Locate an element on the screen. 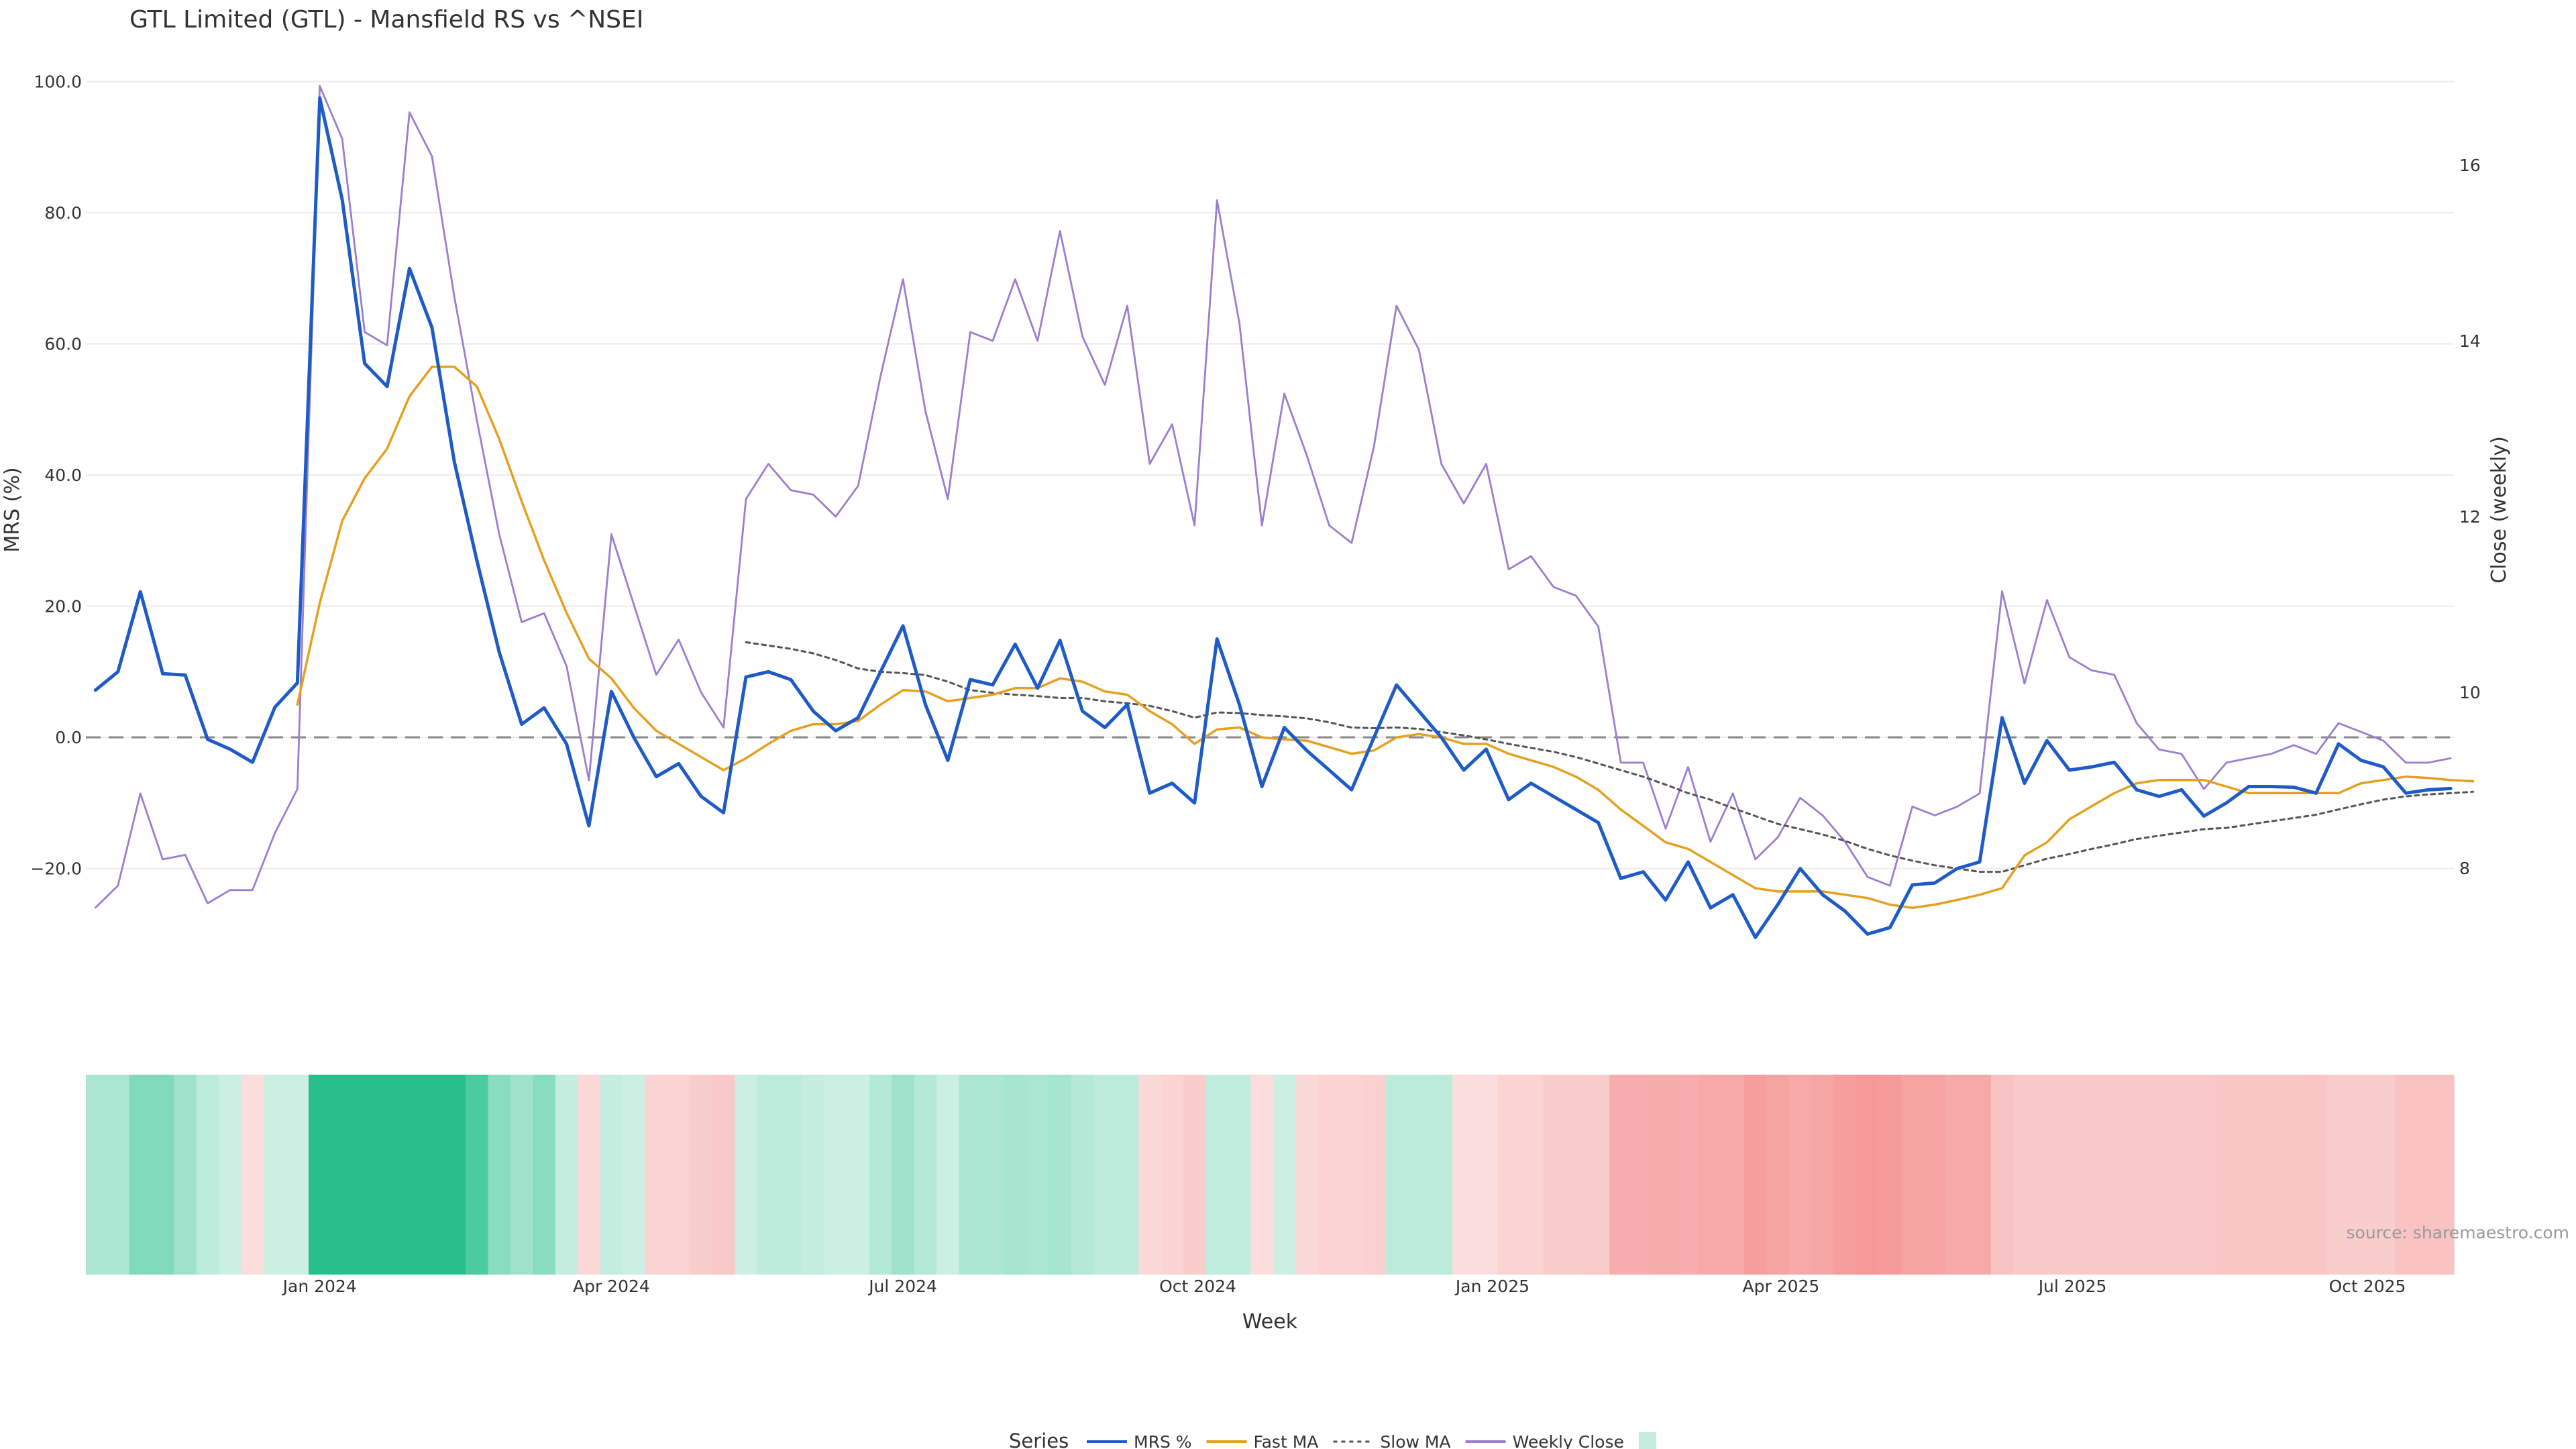 This screenshot has height=1449, width=2576. y-tick-label: 40.0 is located at coordinates (63, 475).